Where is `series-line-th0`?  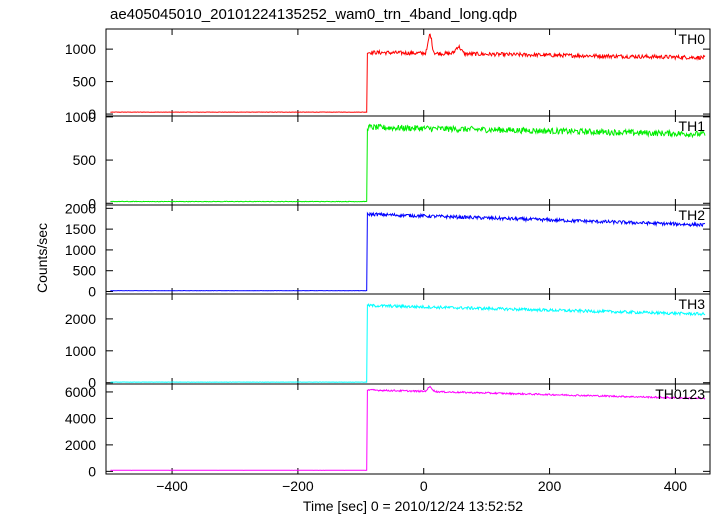 series-line-th0 is located at coordinates (408, 73).